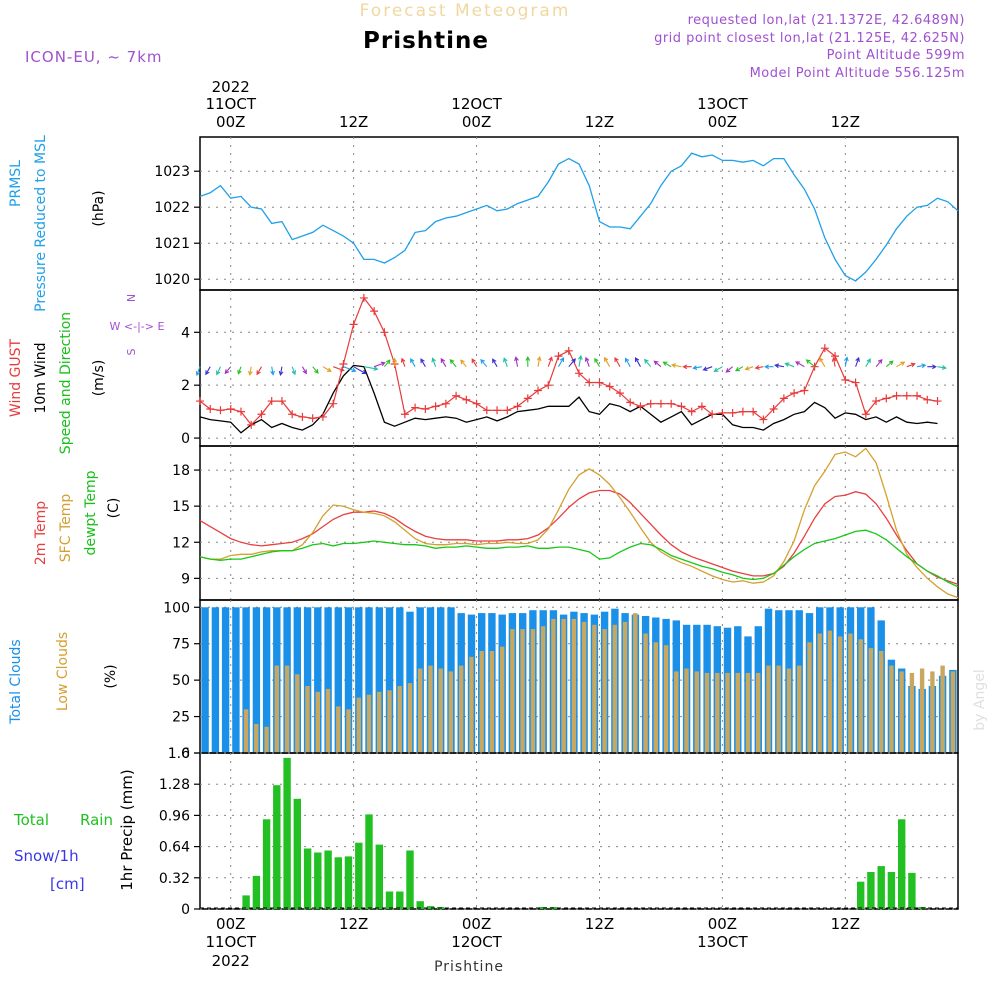  I want to click on y-tick-label: 12, so click(181, 543).